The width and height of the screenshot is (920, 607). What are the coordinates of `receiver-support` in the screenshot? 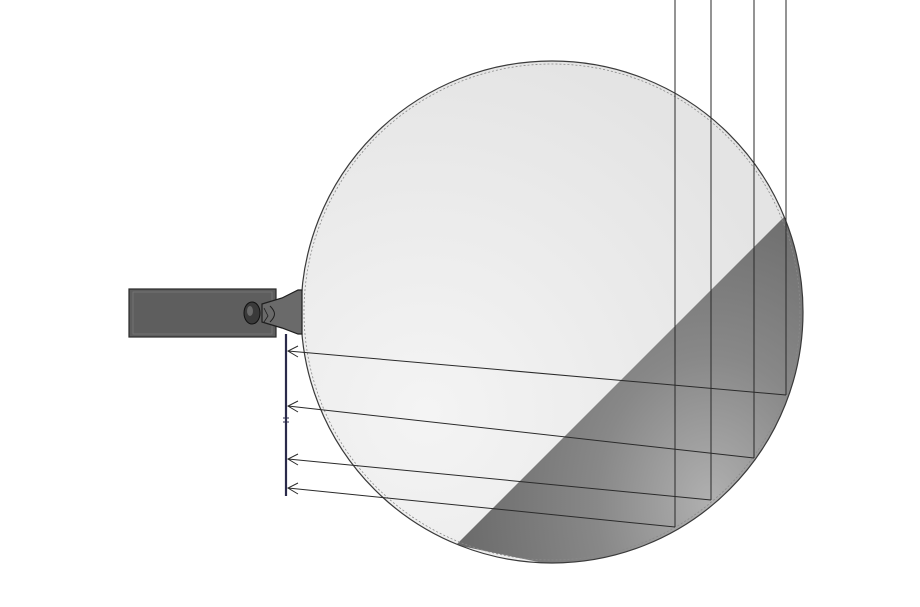 It's located at (286, 415).